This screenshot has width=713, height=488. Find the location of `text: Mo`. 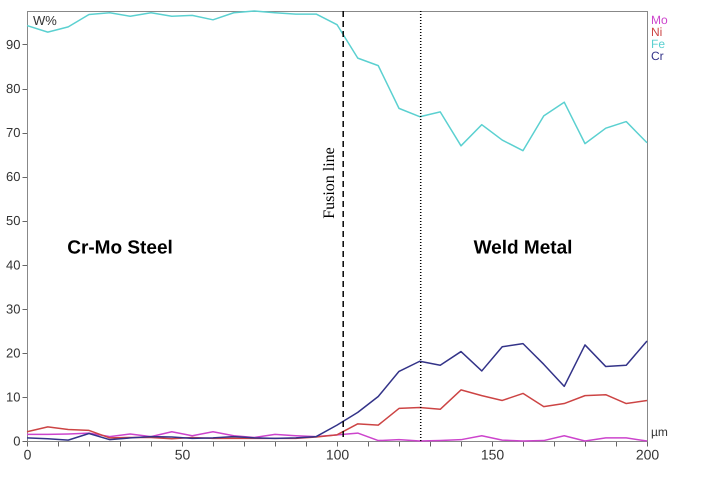

text: Mo is located at coordinates (659, 20).